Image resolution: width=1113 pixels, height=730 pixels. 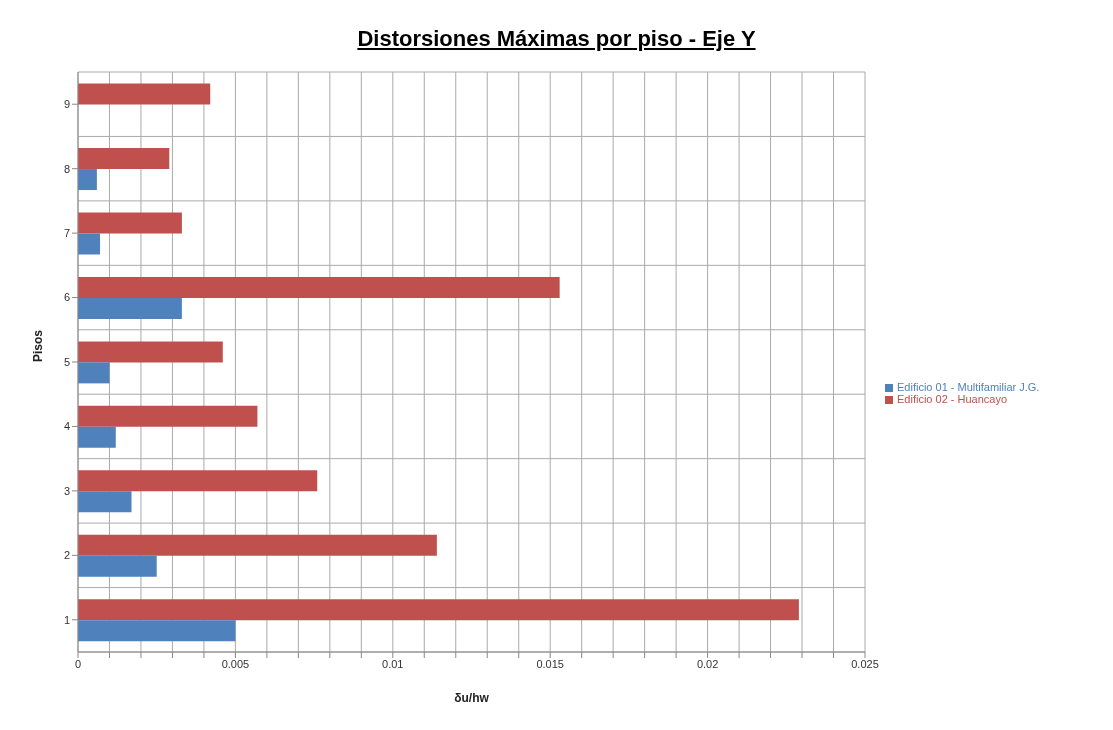 I want to click on y-tick-label: 9, so click(x=66, y=104).